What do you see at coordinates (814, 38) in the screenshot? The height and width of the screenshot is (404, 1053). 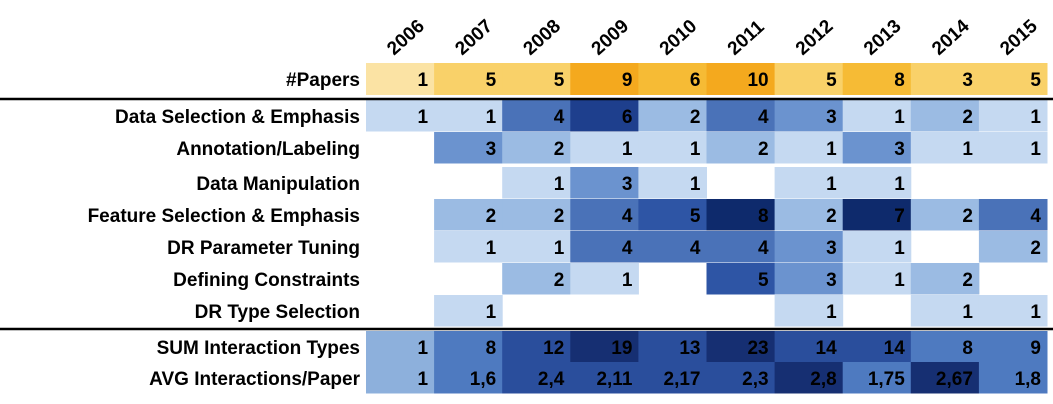 I see `year-header-2012: 2012` at bounding box center [814, 38].